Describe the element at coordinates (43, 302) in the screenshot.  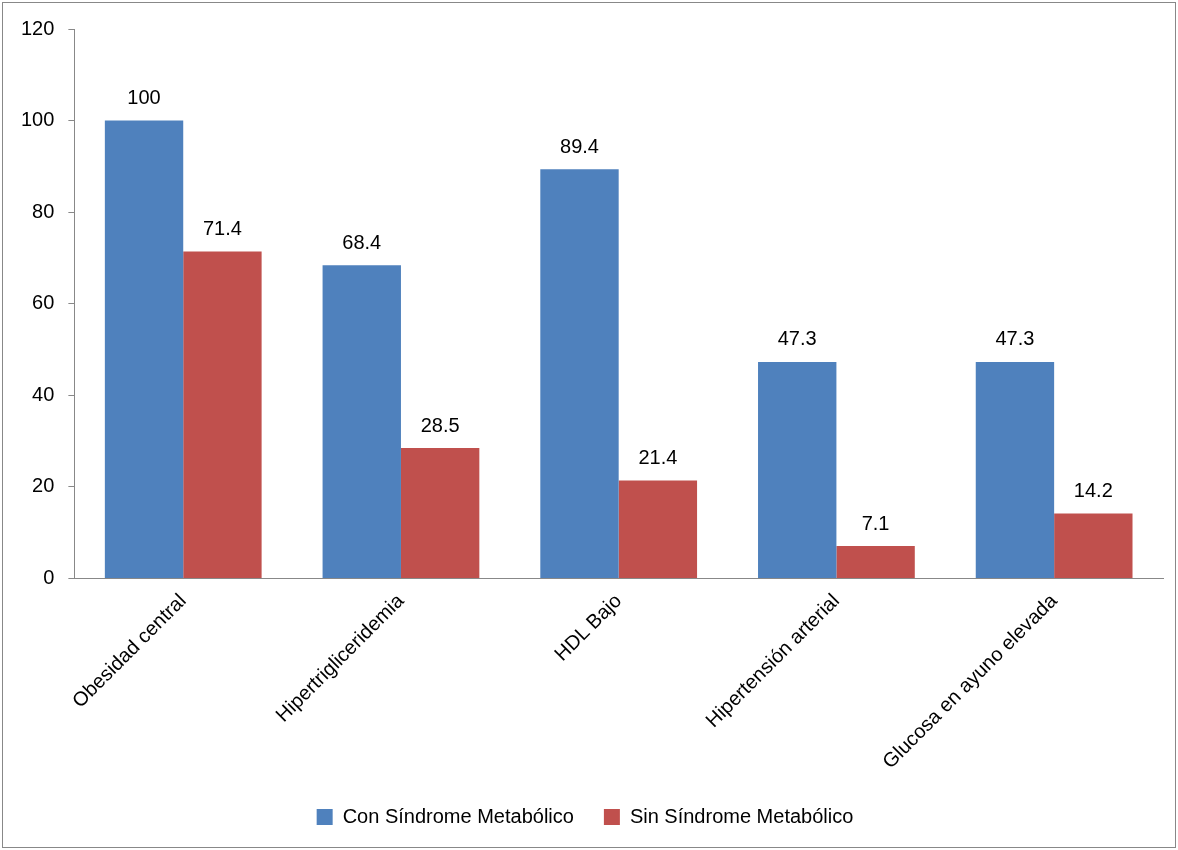
I see `y-tick-label: 60` at that location.